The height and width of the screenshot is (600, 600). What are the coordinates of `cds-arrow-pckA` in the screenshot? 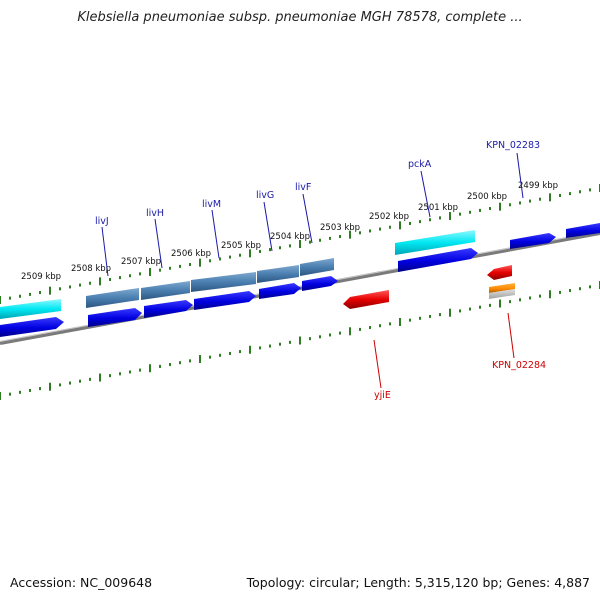 It's located at (438, 260).